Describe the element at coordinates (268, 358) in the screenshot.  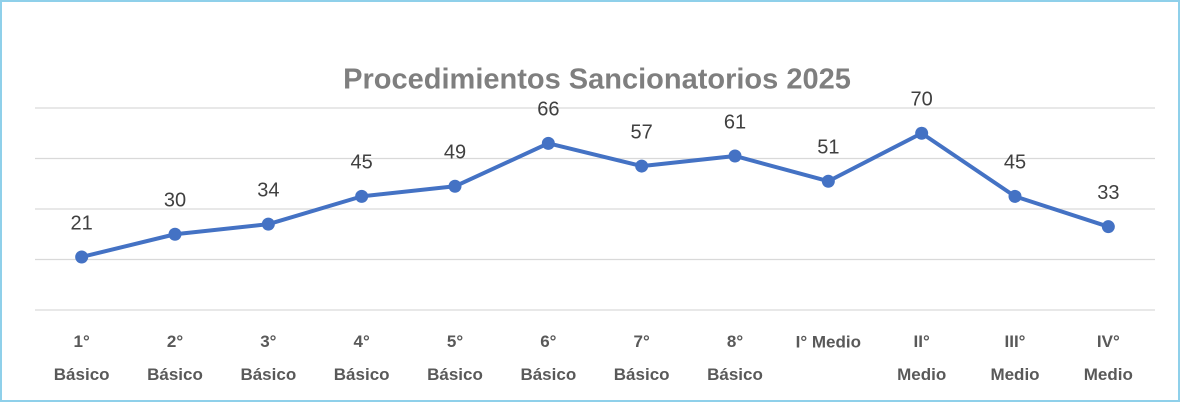
I see `x-tick-label: 3° Básico` at that location.